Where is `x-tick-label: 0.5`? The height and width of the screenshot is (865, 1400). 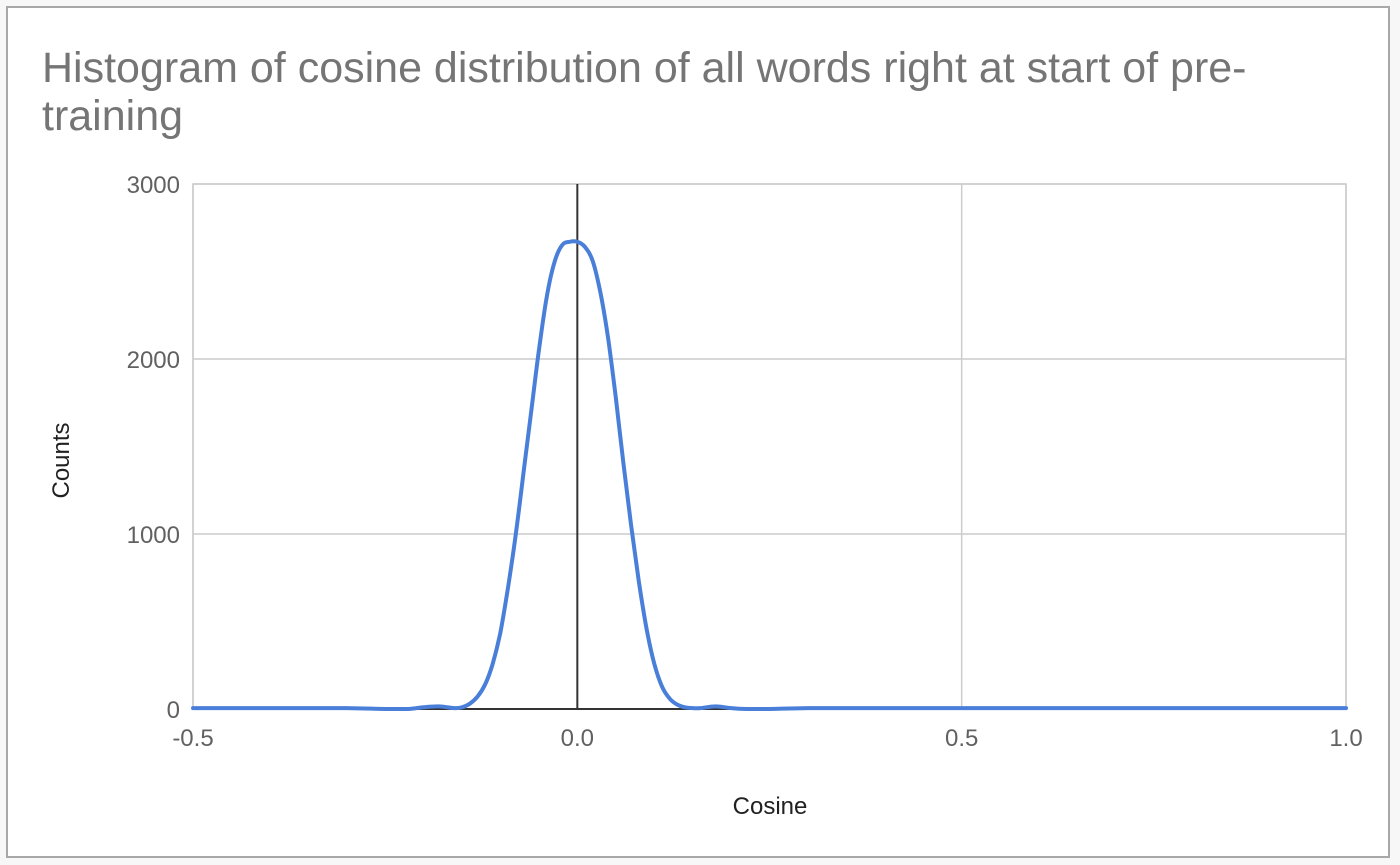 x-tick-label: 0.5 is located at coordinates (961, 738).